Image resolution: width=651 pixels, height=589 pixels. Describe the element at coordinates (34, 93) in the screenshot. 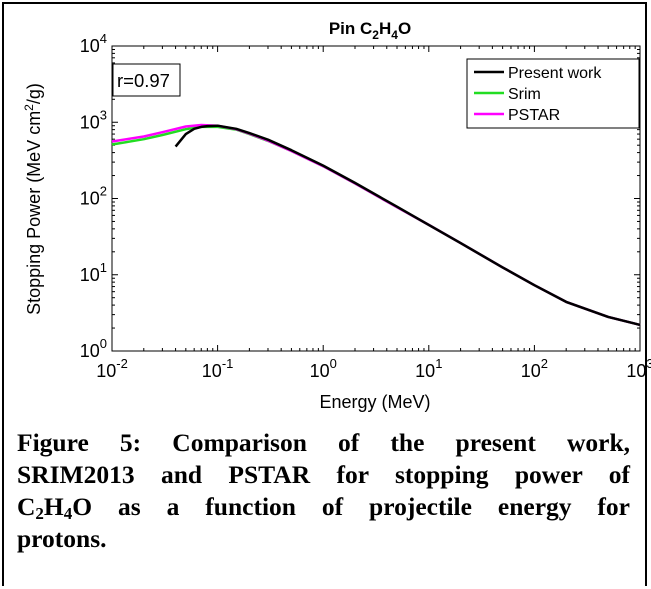

I see `y-axis-label-end: /g)` at that location.